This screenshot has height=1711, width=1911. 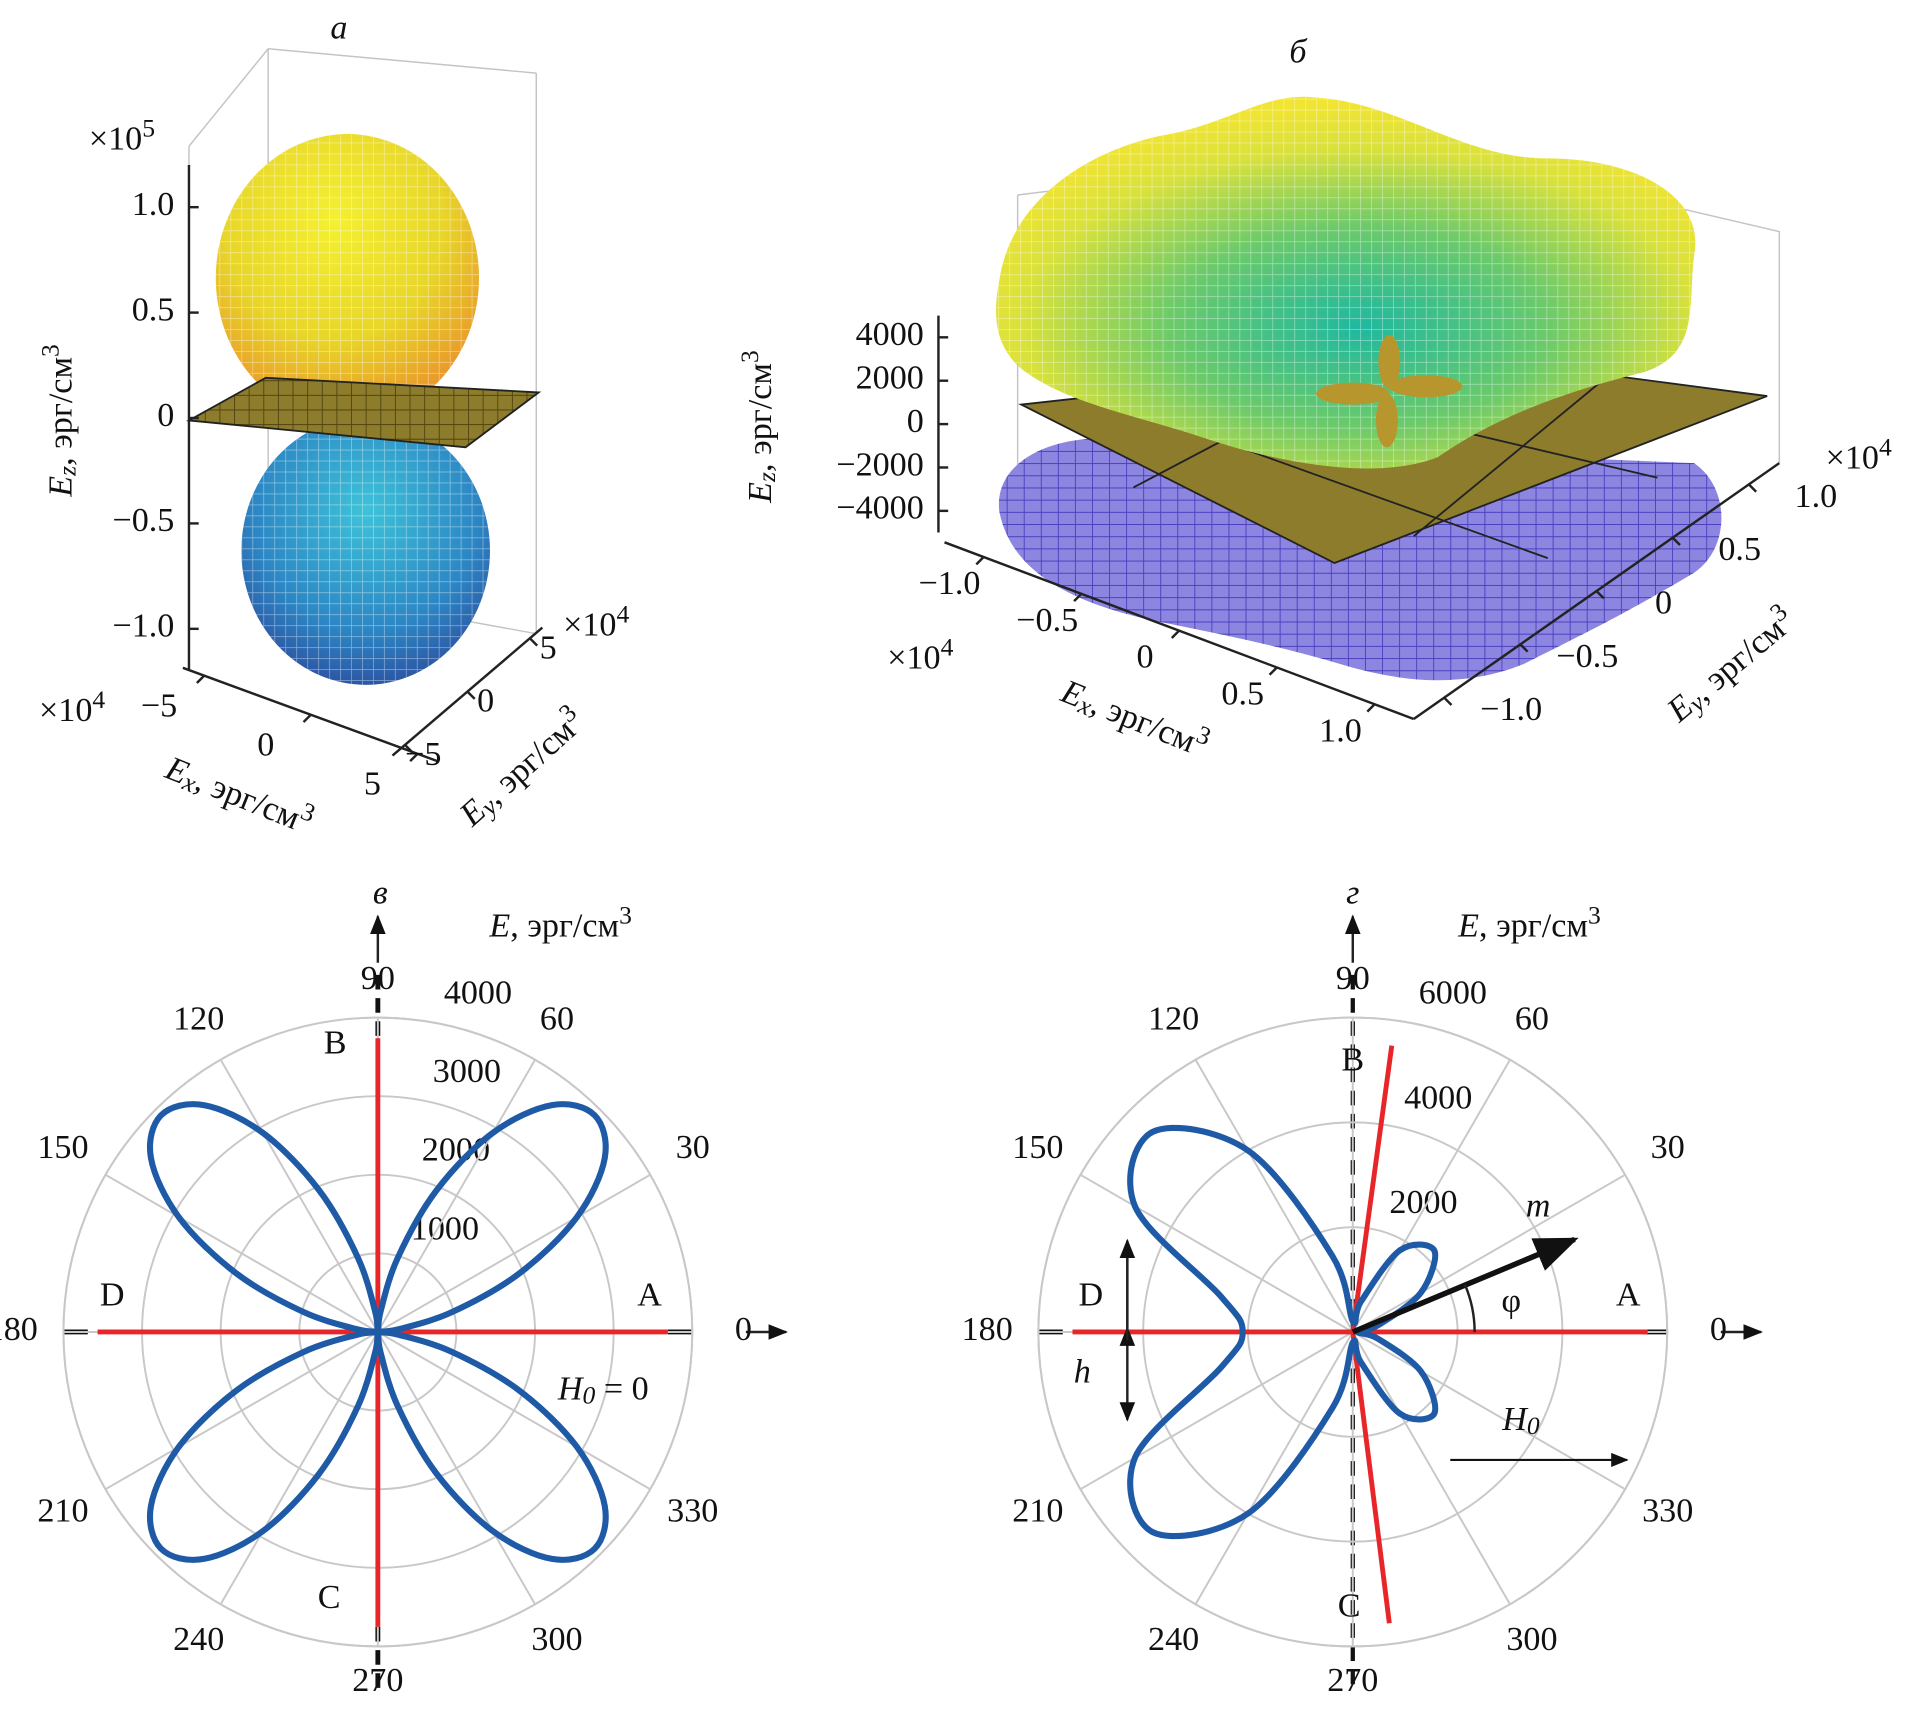 I want to click on z-tick-label: −0.5, so click(x=143, y=520).